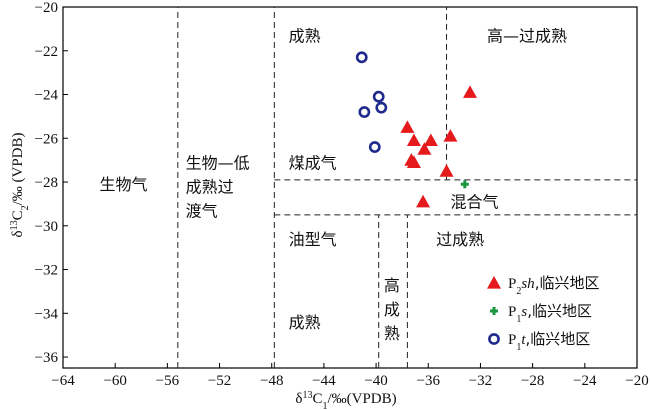 The height and width of the screenshot is (410, 650). What do you see at coordinates (46, 183) in the screenshot?
I see `y-tick-label: −28` at bounding box center [46, 183].